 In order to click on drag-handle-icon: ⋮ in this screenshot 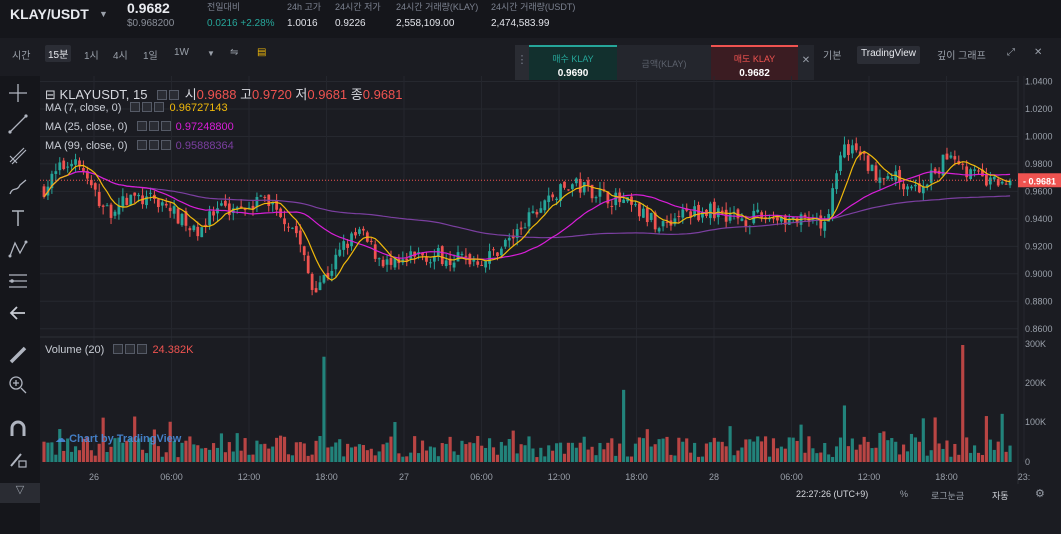, I will do `click(522, 62)`.